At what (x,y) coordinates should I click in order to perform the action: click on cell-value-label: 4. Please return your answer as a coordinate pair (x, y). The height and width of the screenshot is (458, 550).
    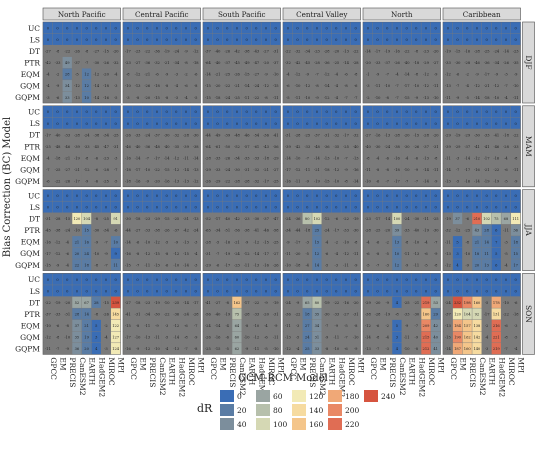
    Looking at the image, I should click on (96, 349).